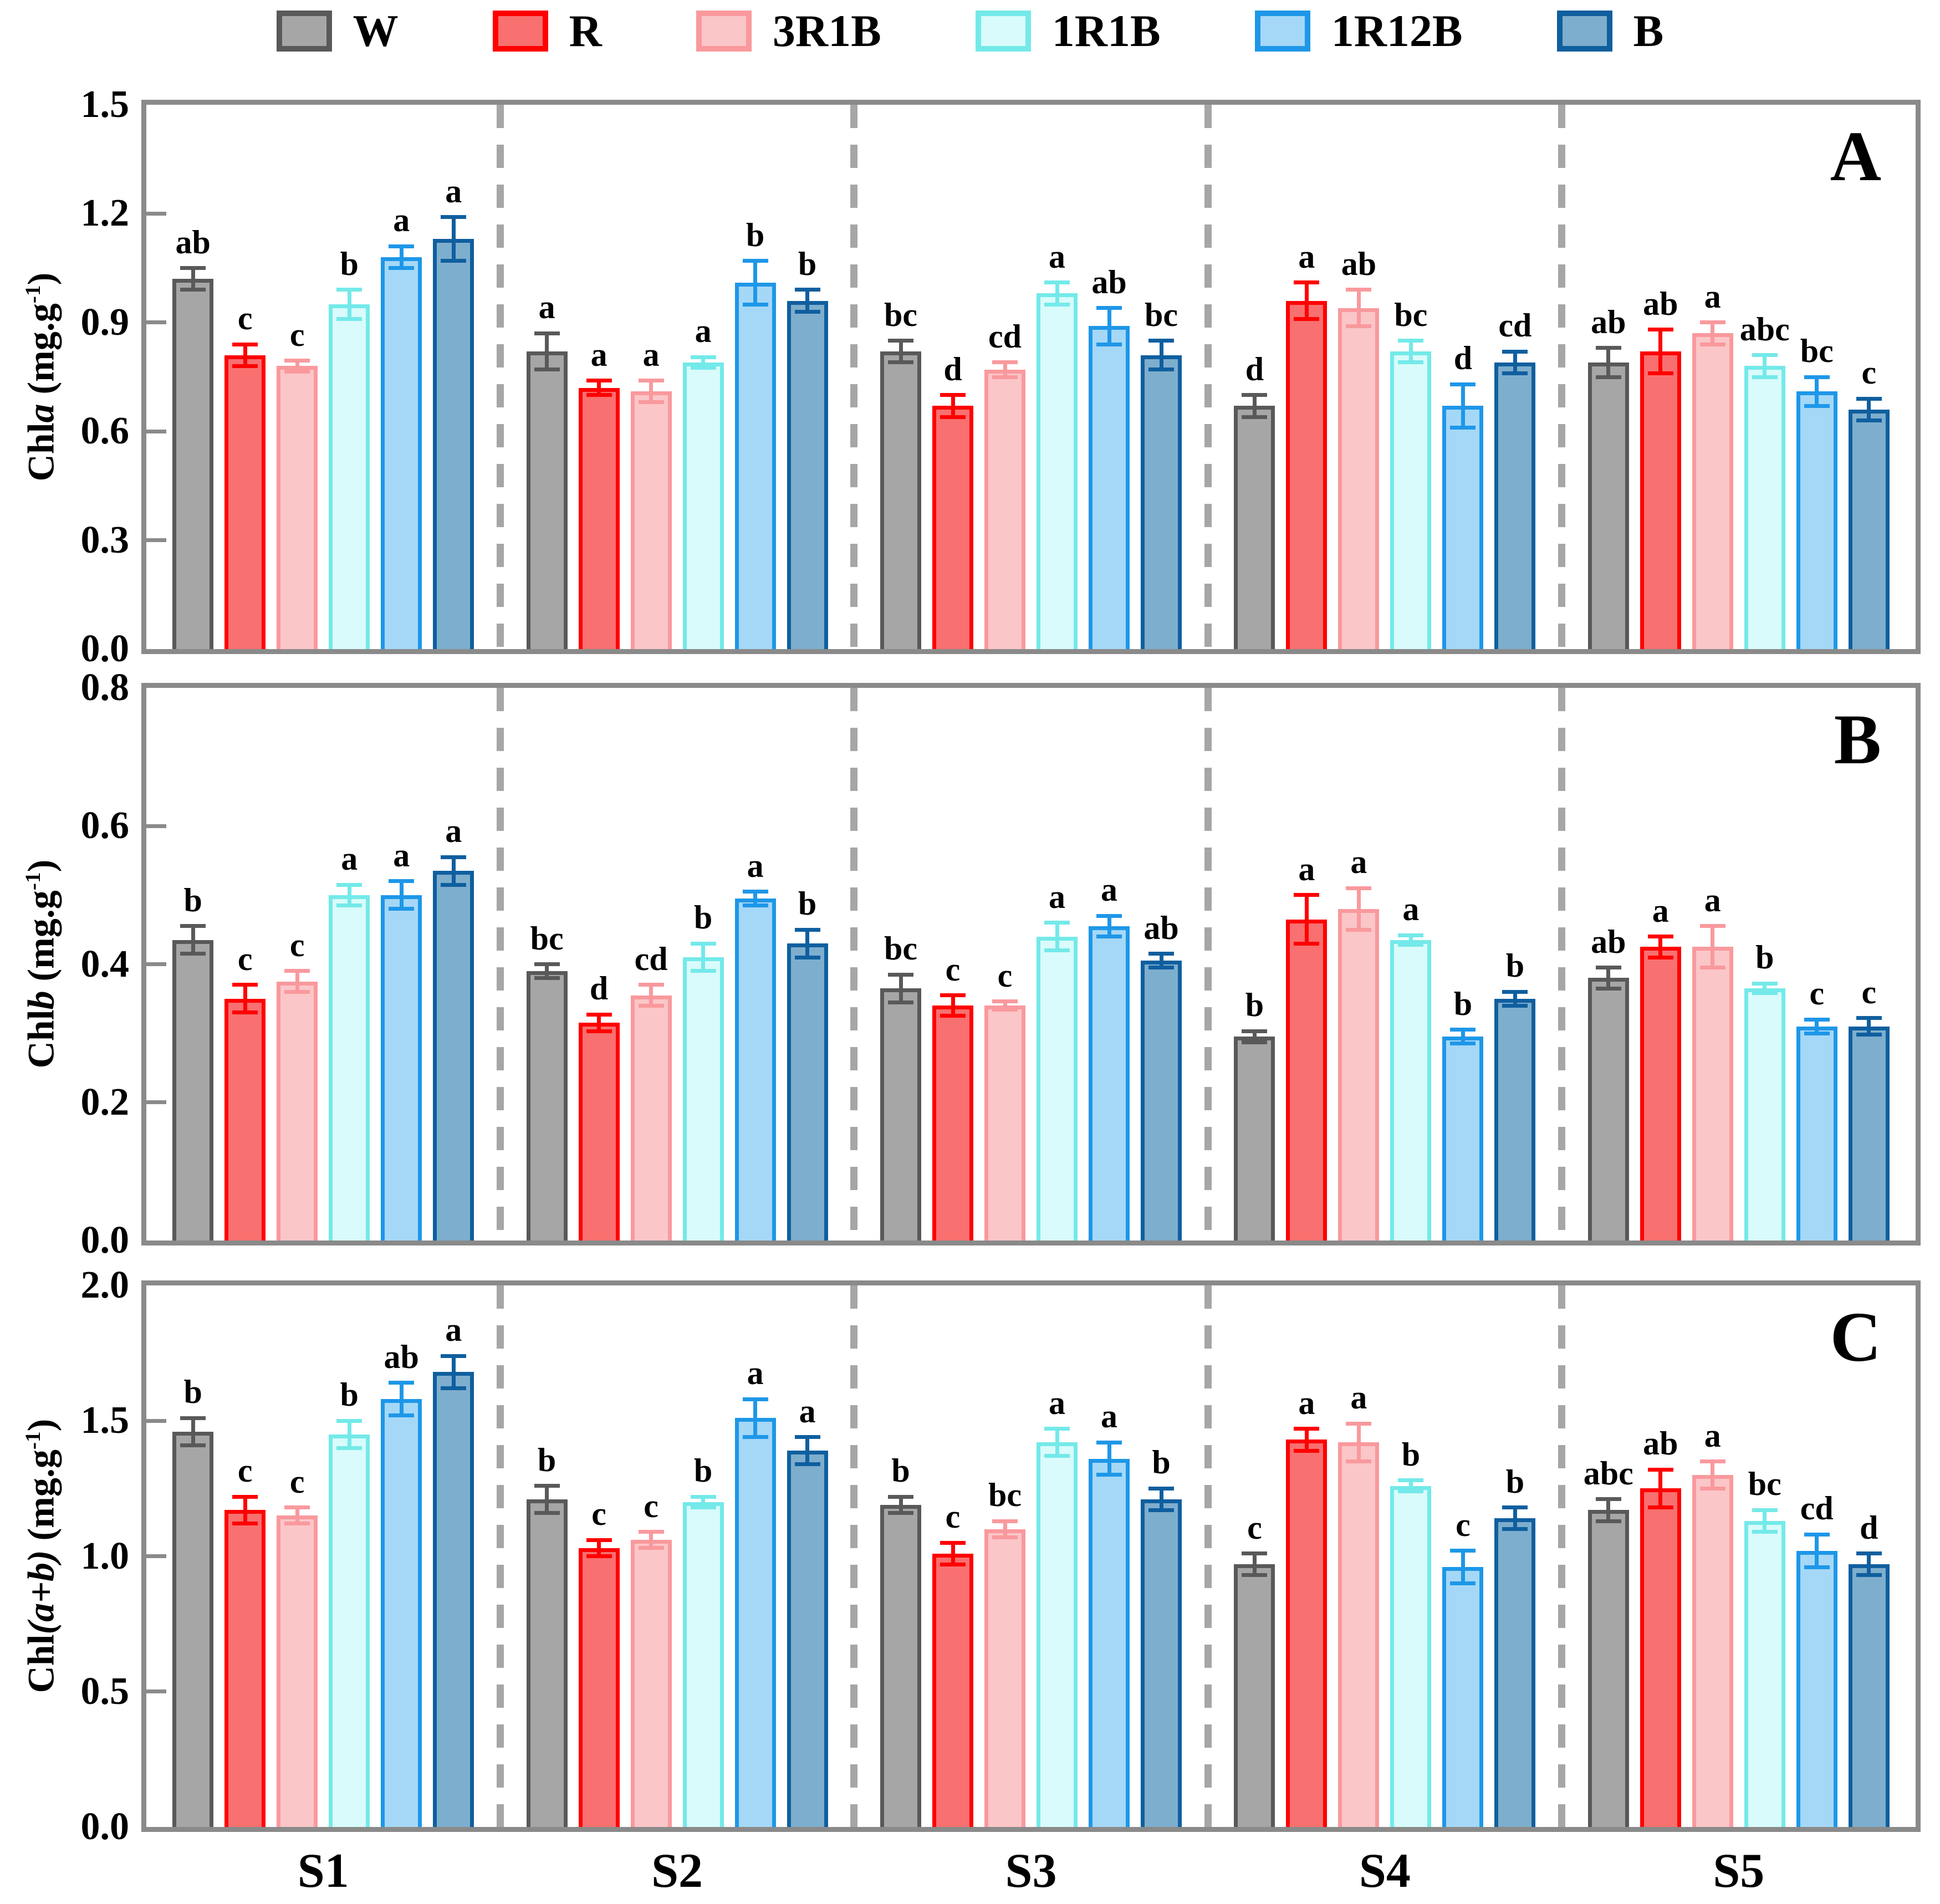 This screenshot has height=1904, width=1940. Describe the element at coordinates (453, 444) in the screenshot. I see `bar-b-s1` at that location.